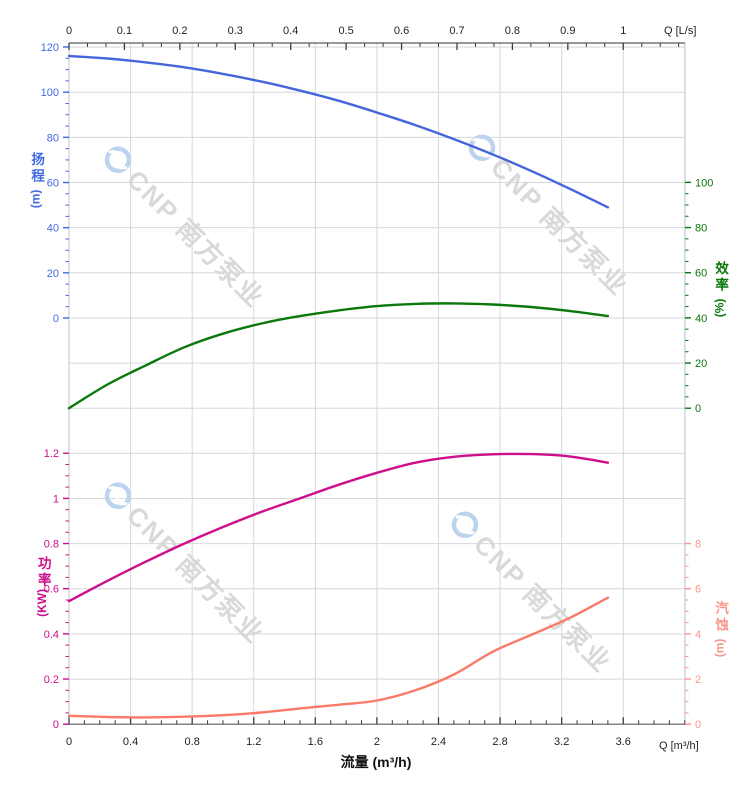 The height and width of the screenshot is (797, 752). Describe the element at coordinates (693, 635) in the screenshot. I see `npsh-axis: 0 2 4 6 8` at that location.